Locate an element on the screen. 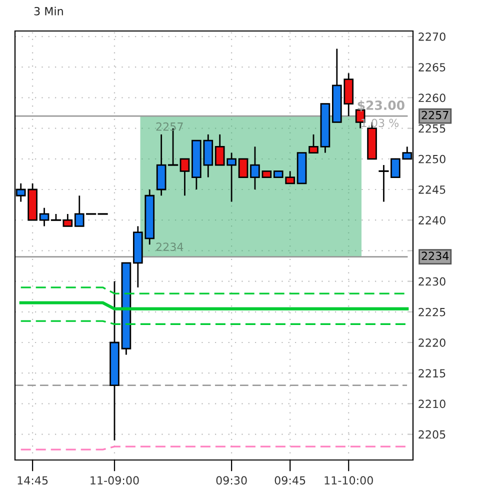 This screenshot has height=486, width=479. y-tick-label: 2245 is located at coordinates (432, 189).